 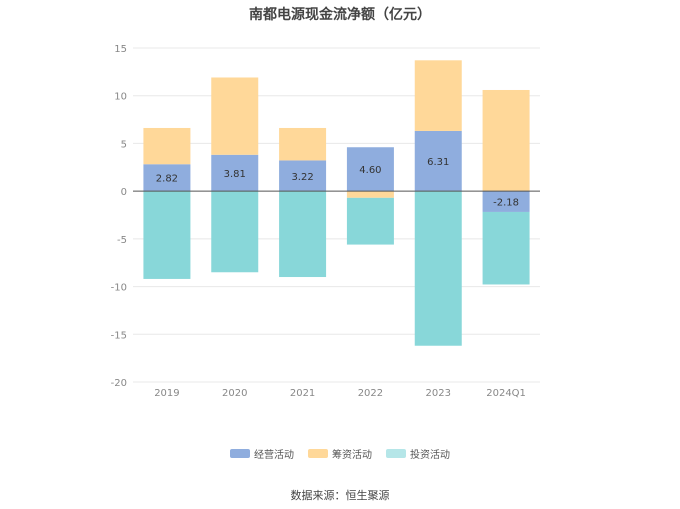 I want to click on legend-swatch-investing, so click(x=396, y=453).